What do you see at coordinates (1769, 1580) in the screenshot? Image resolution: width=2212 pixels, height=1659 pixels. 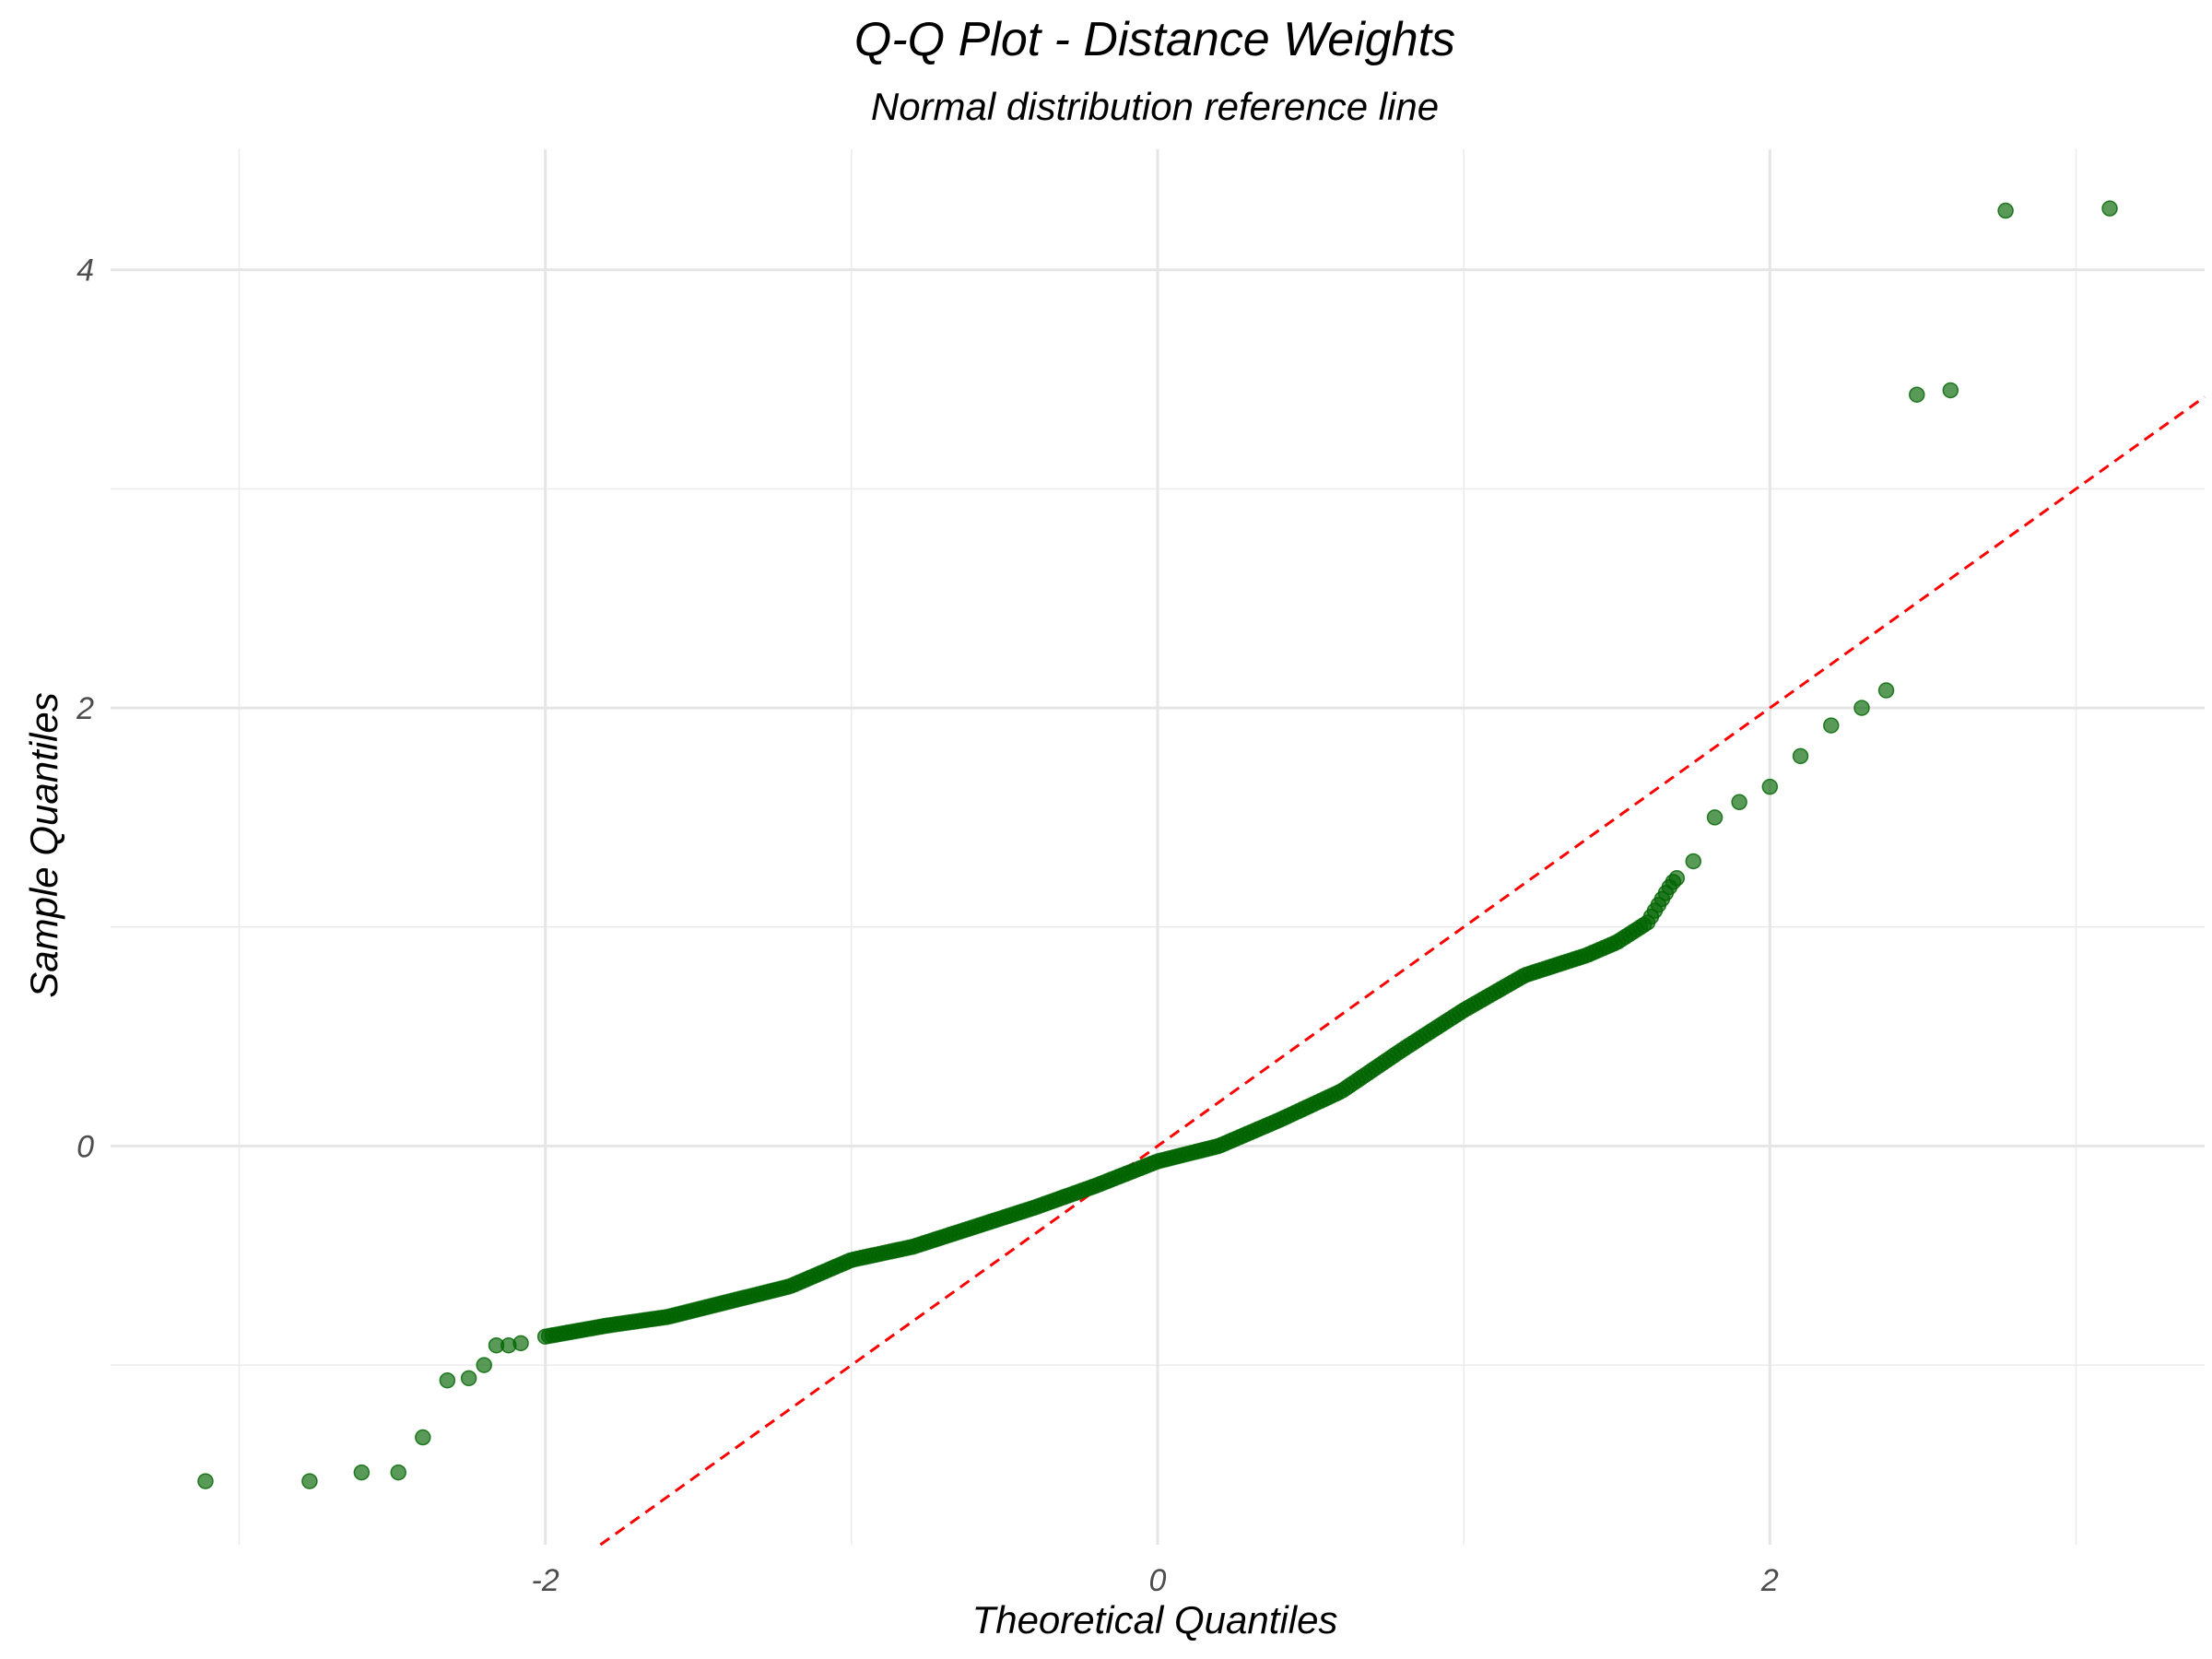 I see `x-tick-label: 2` at bounding box center [1769, 1580].